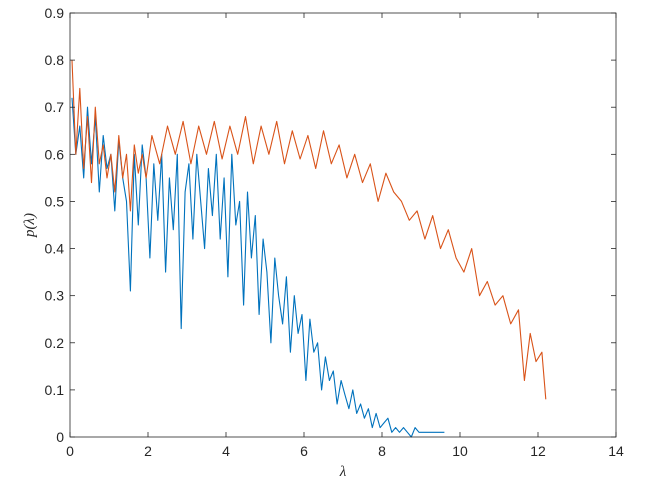 This screenshot has height=483, width=650. Describe the element at coordinates (70, 451) in the screenshot. I see `x-tick-label: 0` at that location.